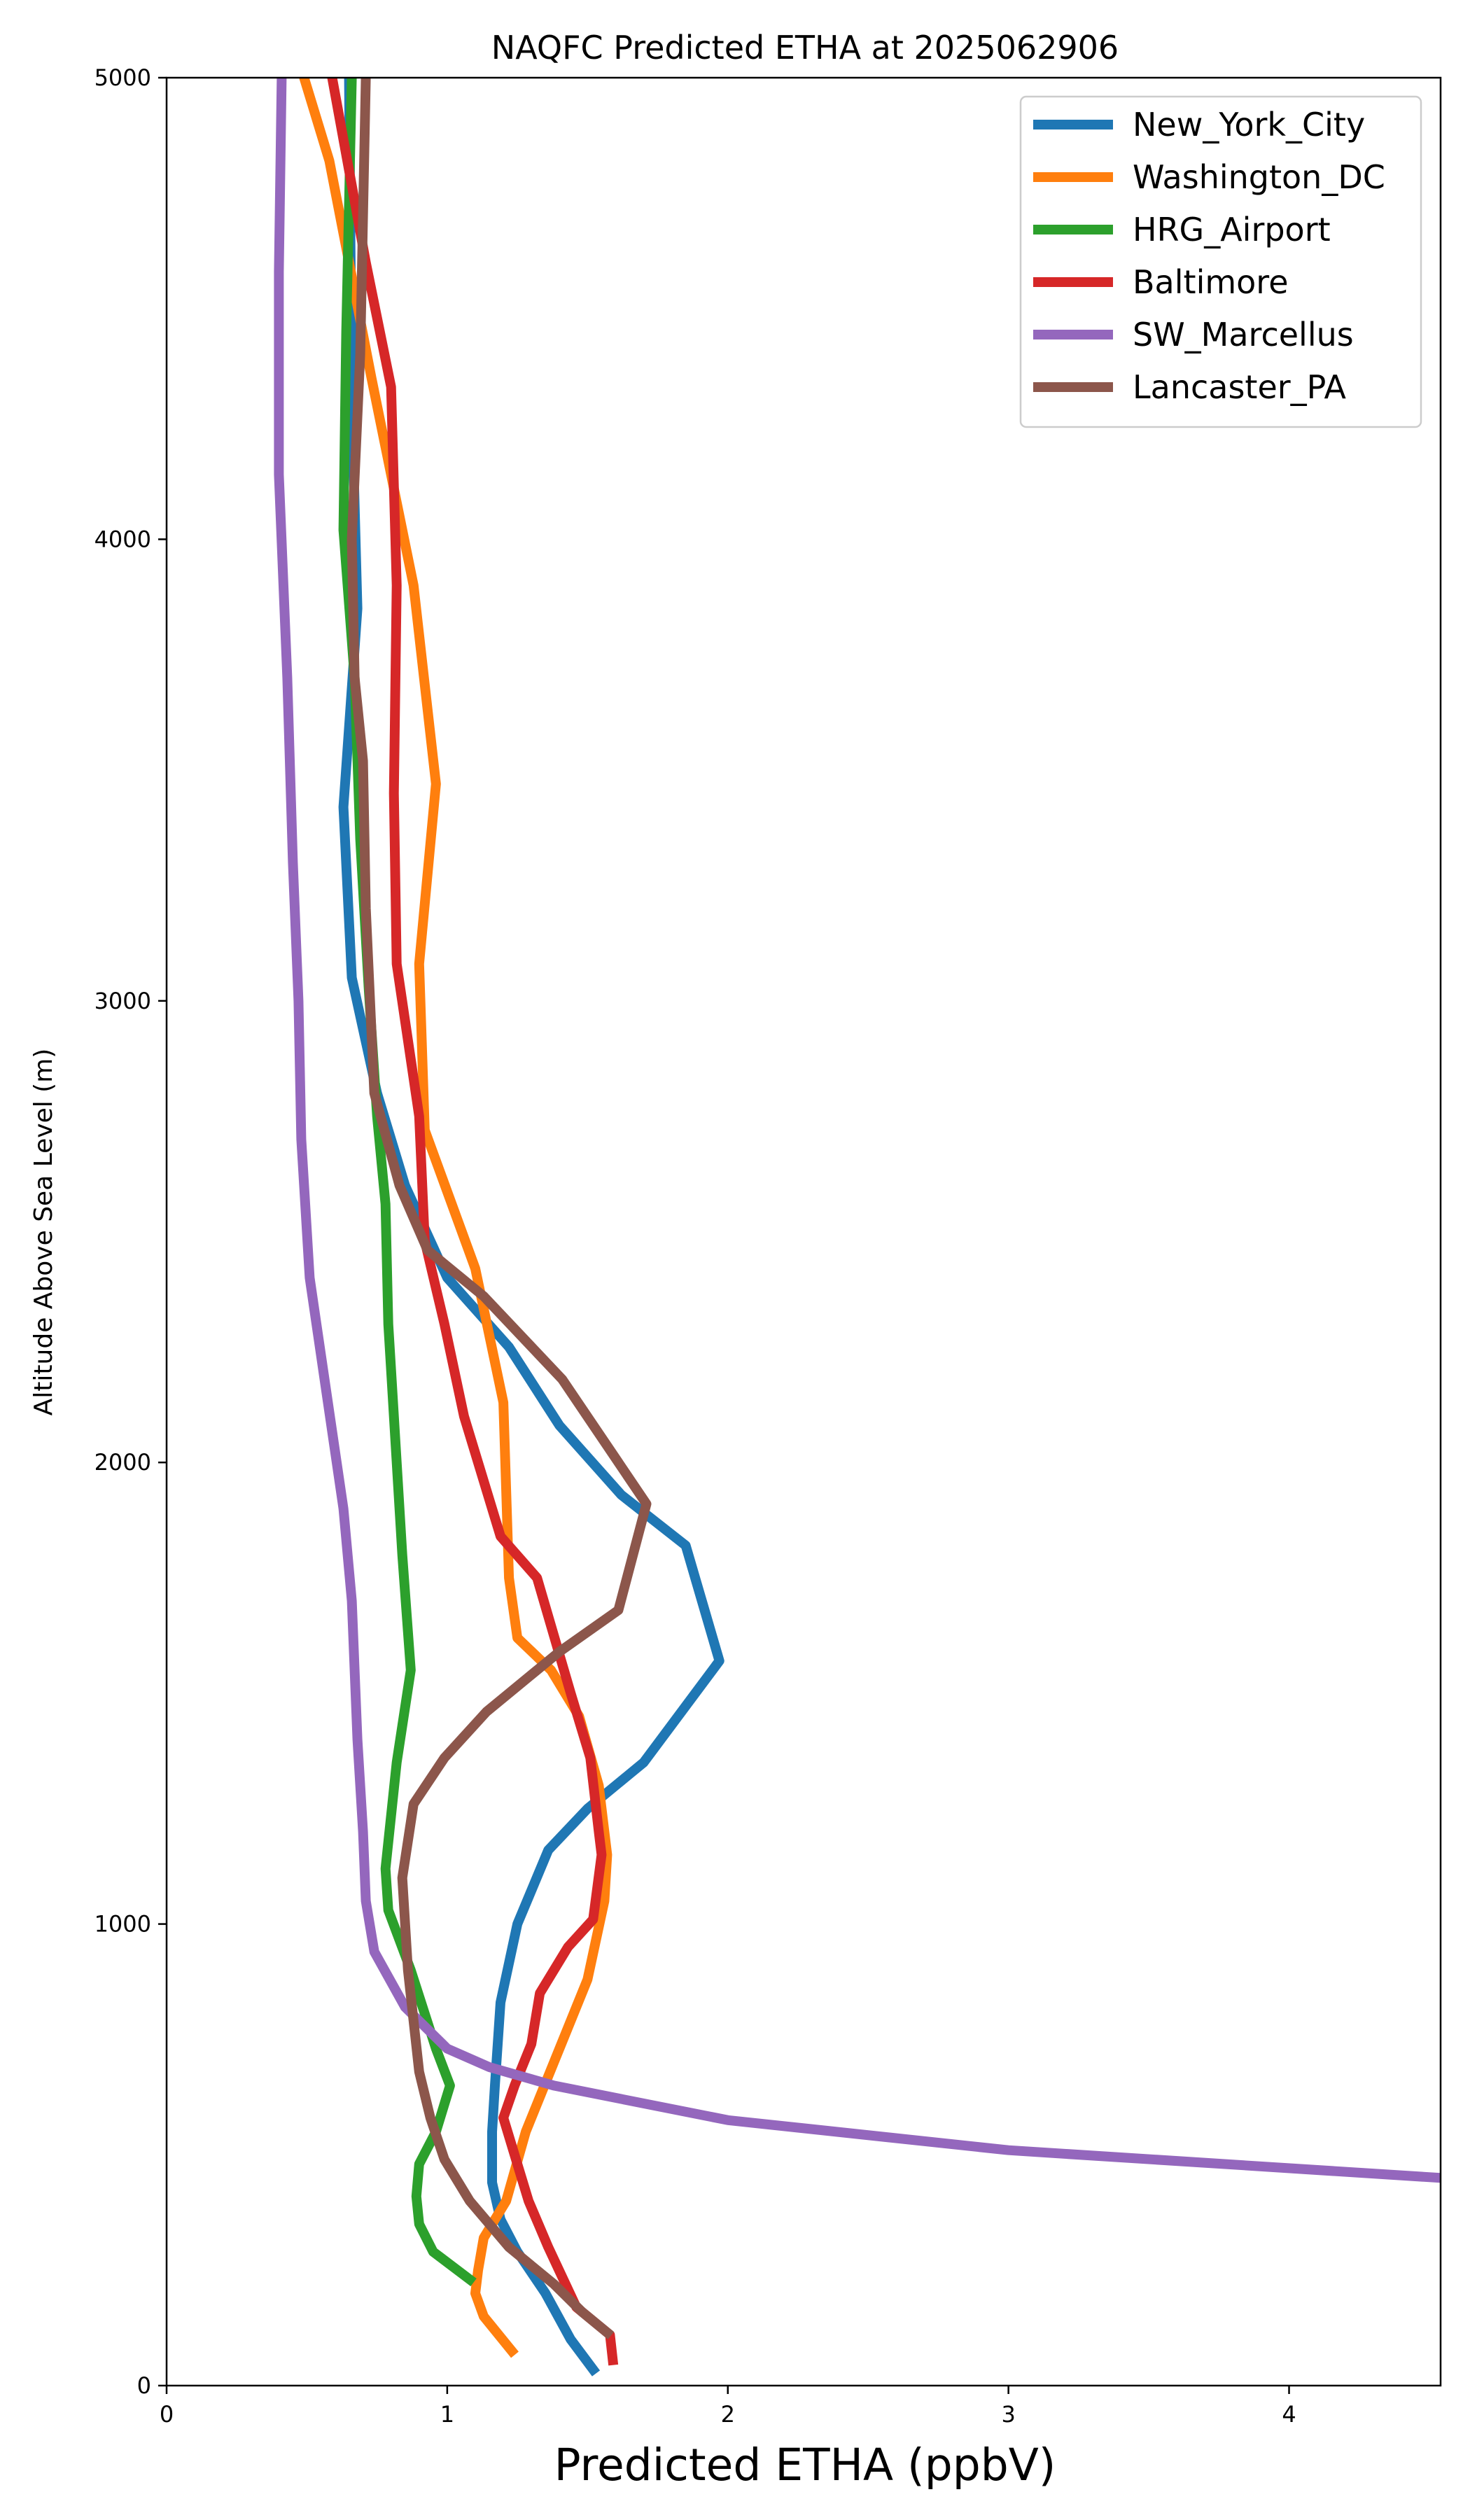  What do you see at coordinates (167, 2414) in the screenshot?
I see `x-tick-label: 0` at bounding box center [167, 2414].